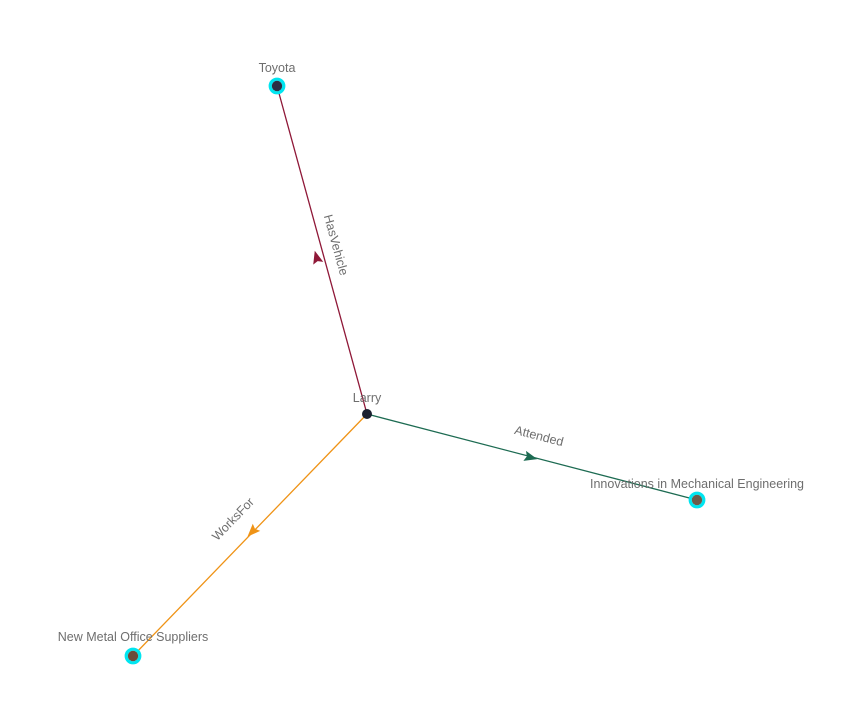 Image resolution: width=841 pixels, height=725 pixels. I want to click on node-circle-toyota, so click(277, 86).